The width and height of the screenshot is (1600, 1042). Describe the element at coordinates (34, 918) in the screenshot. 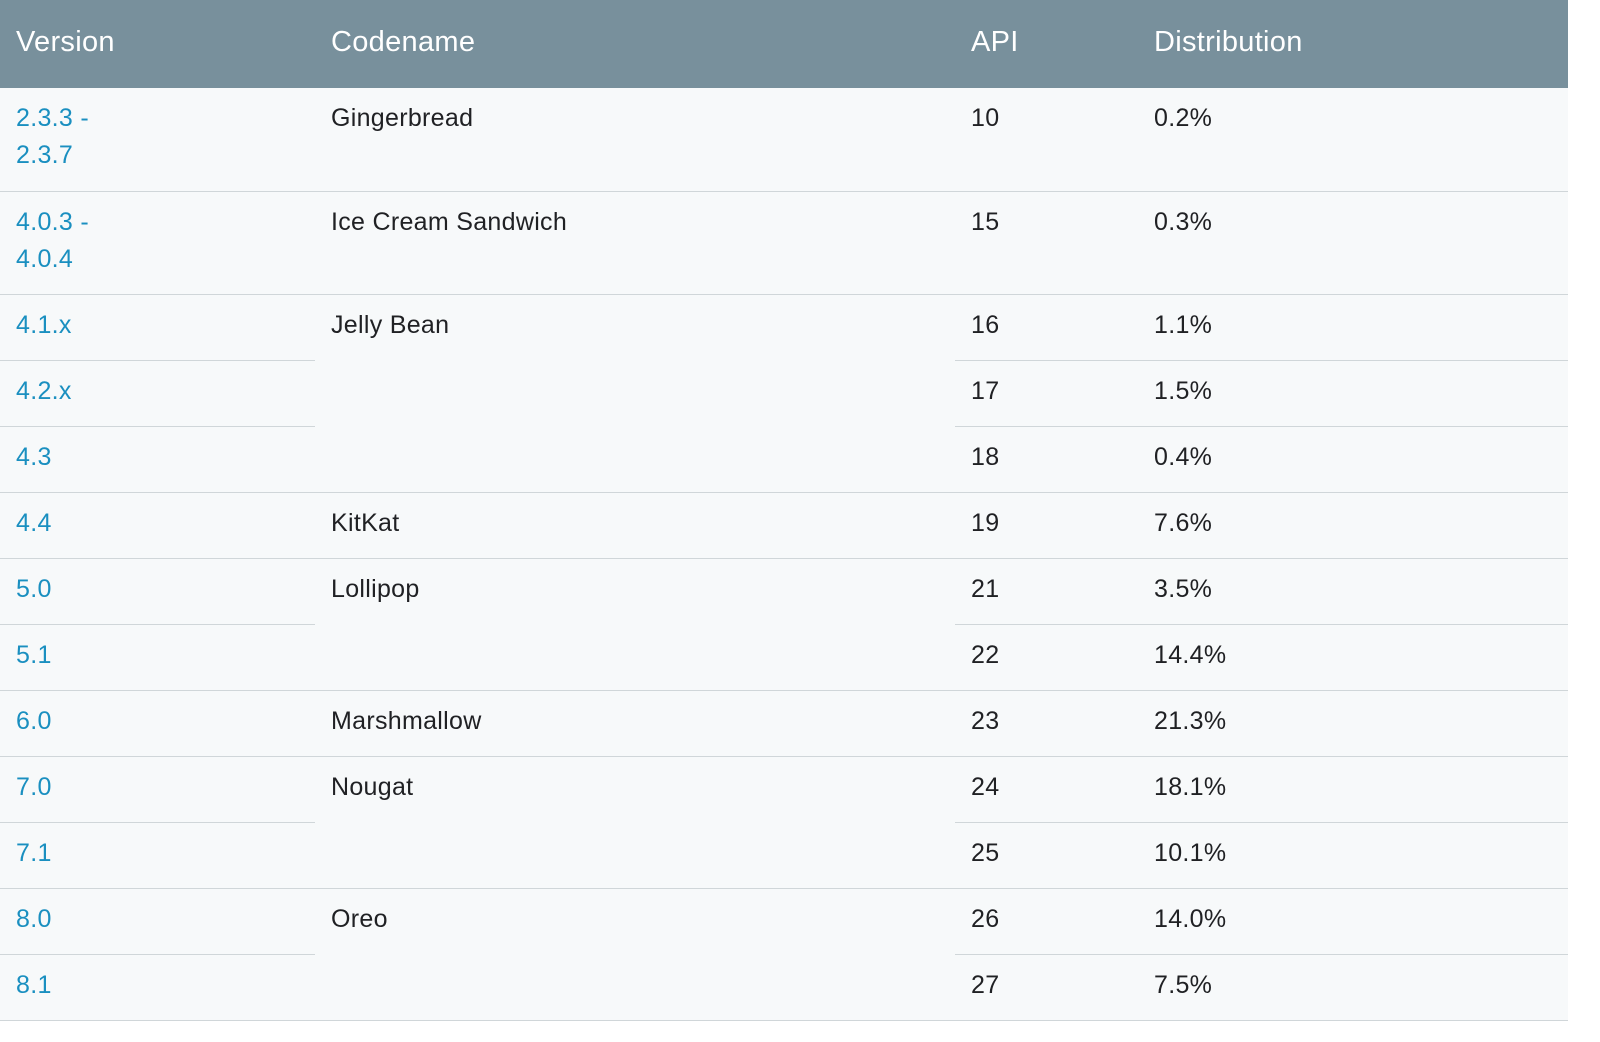

I see `version-link: 8.0` at that location.